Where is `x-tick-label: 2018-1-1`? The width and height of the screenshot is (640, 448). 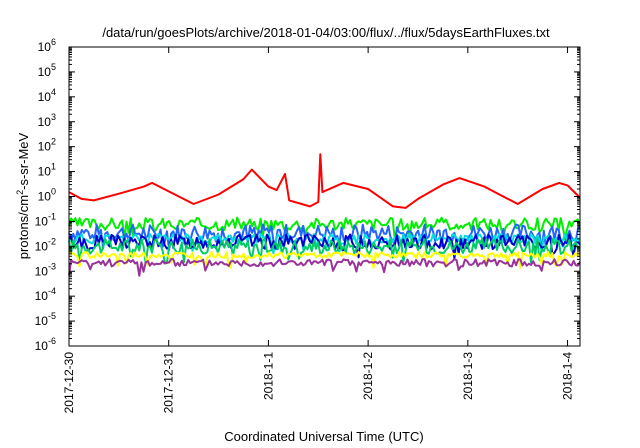 x-tick-label: 2018-1-1 is located at coordinates (268, 376).